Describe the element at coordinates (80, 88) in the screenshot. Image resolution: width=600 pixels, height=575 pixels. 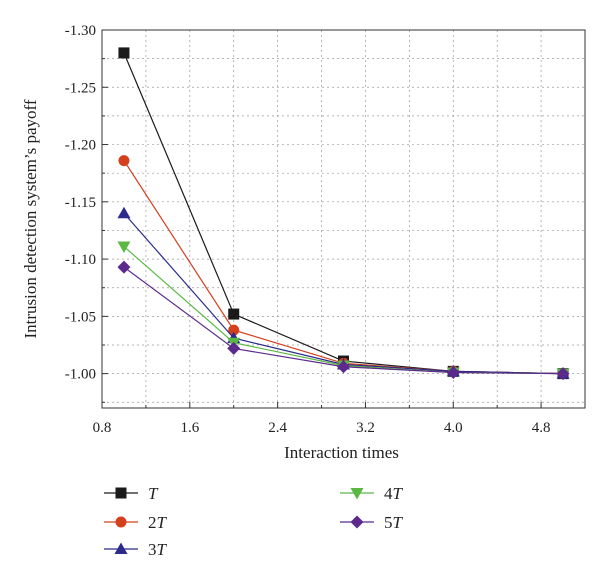
I see `y-tick-label: -1.25` at that location.